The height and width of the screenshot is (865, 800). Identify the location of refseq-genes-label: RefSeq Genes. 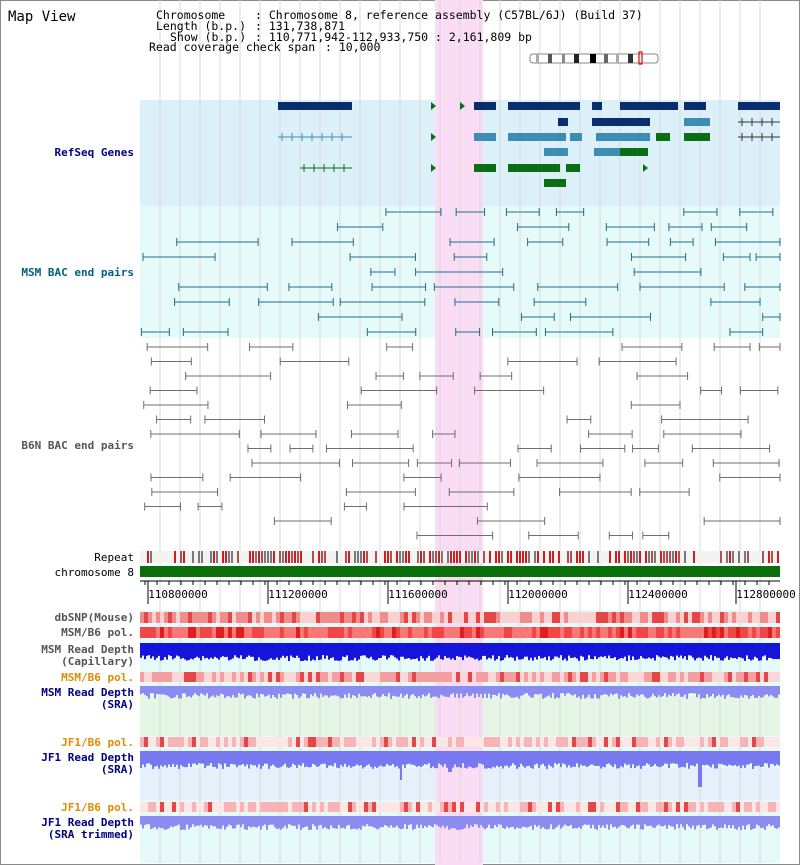
(94, 152).